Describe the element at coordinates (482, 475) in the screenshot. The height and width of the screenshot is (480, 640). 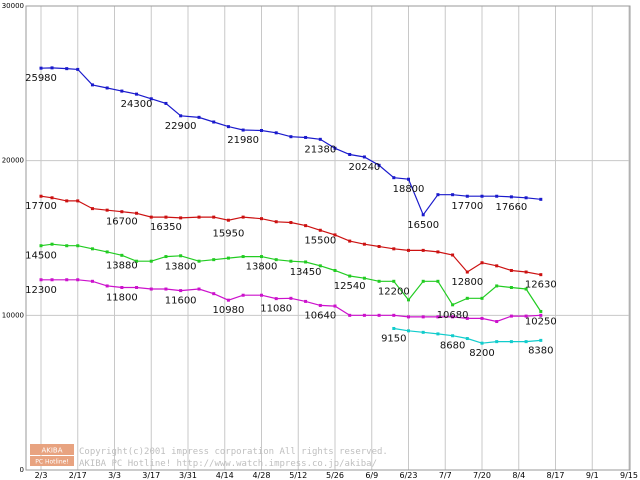
I see `x-tick-label: 7/20` at that location.